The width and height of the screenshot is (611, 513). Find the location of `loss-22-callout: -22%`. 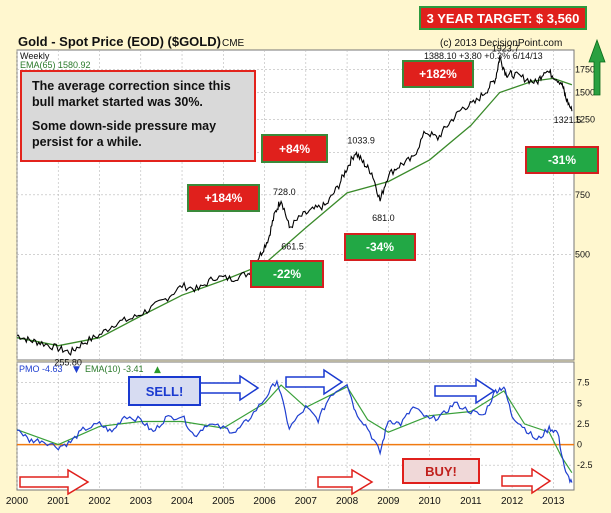

loss-22-callout: -22% is located at coordinates (287, 274).